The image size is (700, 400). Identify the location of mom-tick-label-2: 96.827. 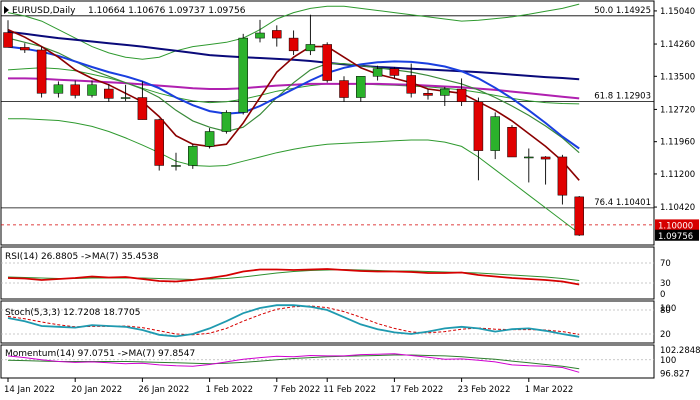
(675, 374).